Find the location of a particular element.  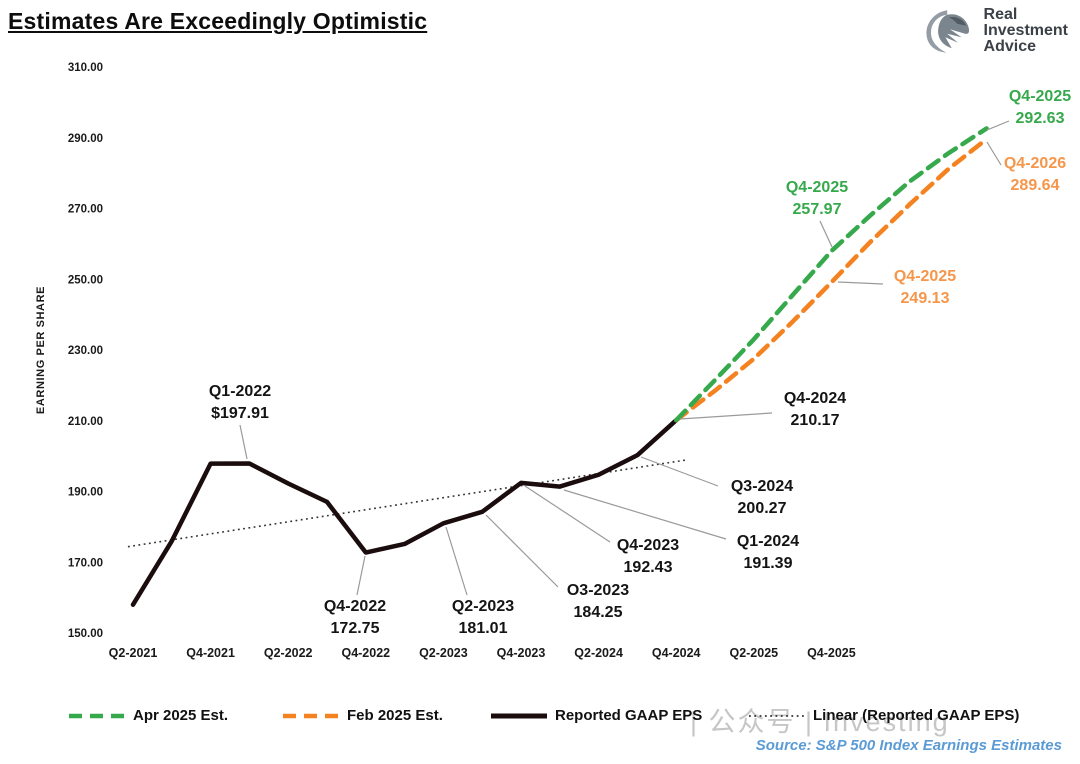

page-title: Estimates Are Exceedingly Optimistic is located at coordinates (218, 21).